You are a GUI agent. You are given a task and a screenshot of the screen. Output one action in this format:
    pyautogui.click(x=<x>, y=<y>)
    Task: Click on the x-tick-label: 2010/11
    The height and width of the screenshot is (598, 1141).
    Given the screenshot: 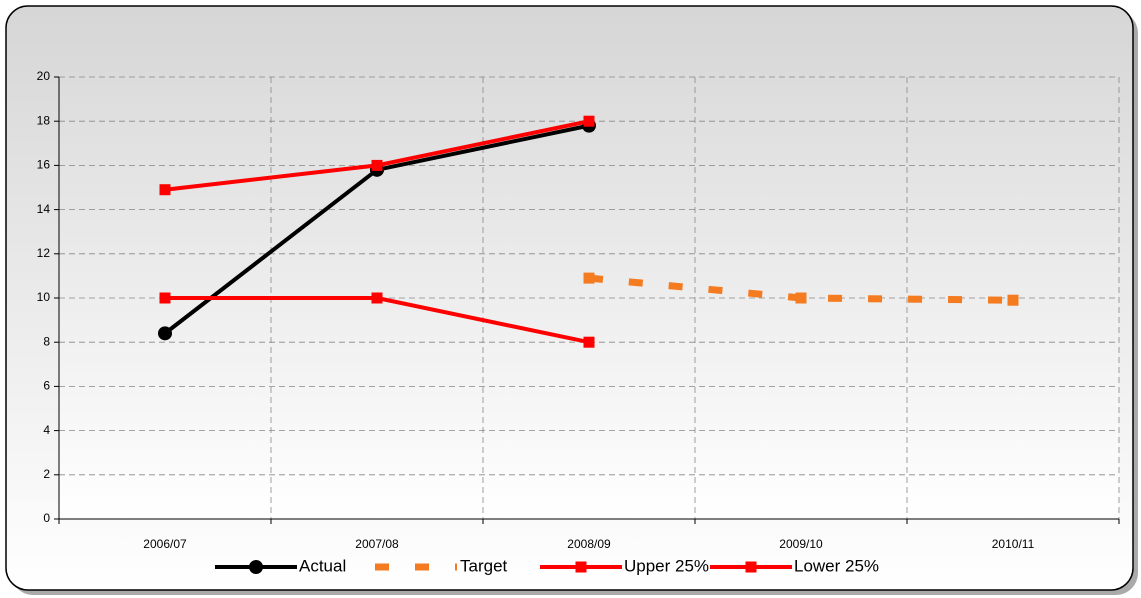 What is the action you would take?
    pyautogui.click(x=1013, y=544)
    